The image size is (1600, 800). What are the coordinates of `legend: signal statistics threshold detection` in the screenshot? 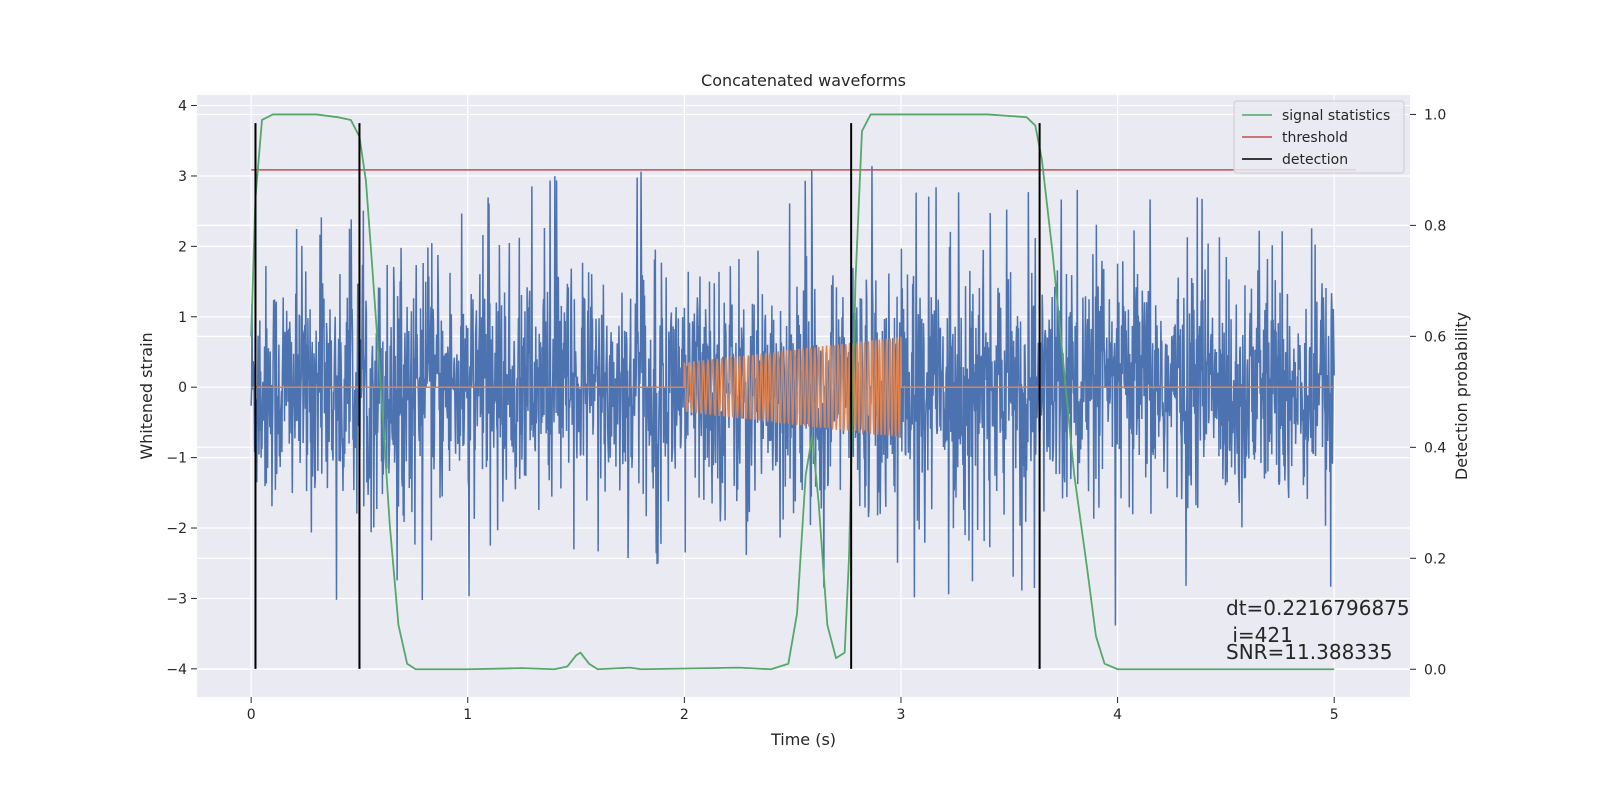 It's located at (1319, 137).